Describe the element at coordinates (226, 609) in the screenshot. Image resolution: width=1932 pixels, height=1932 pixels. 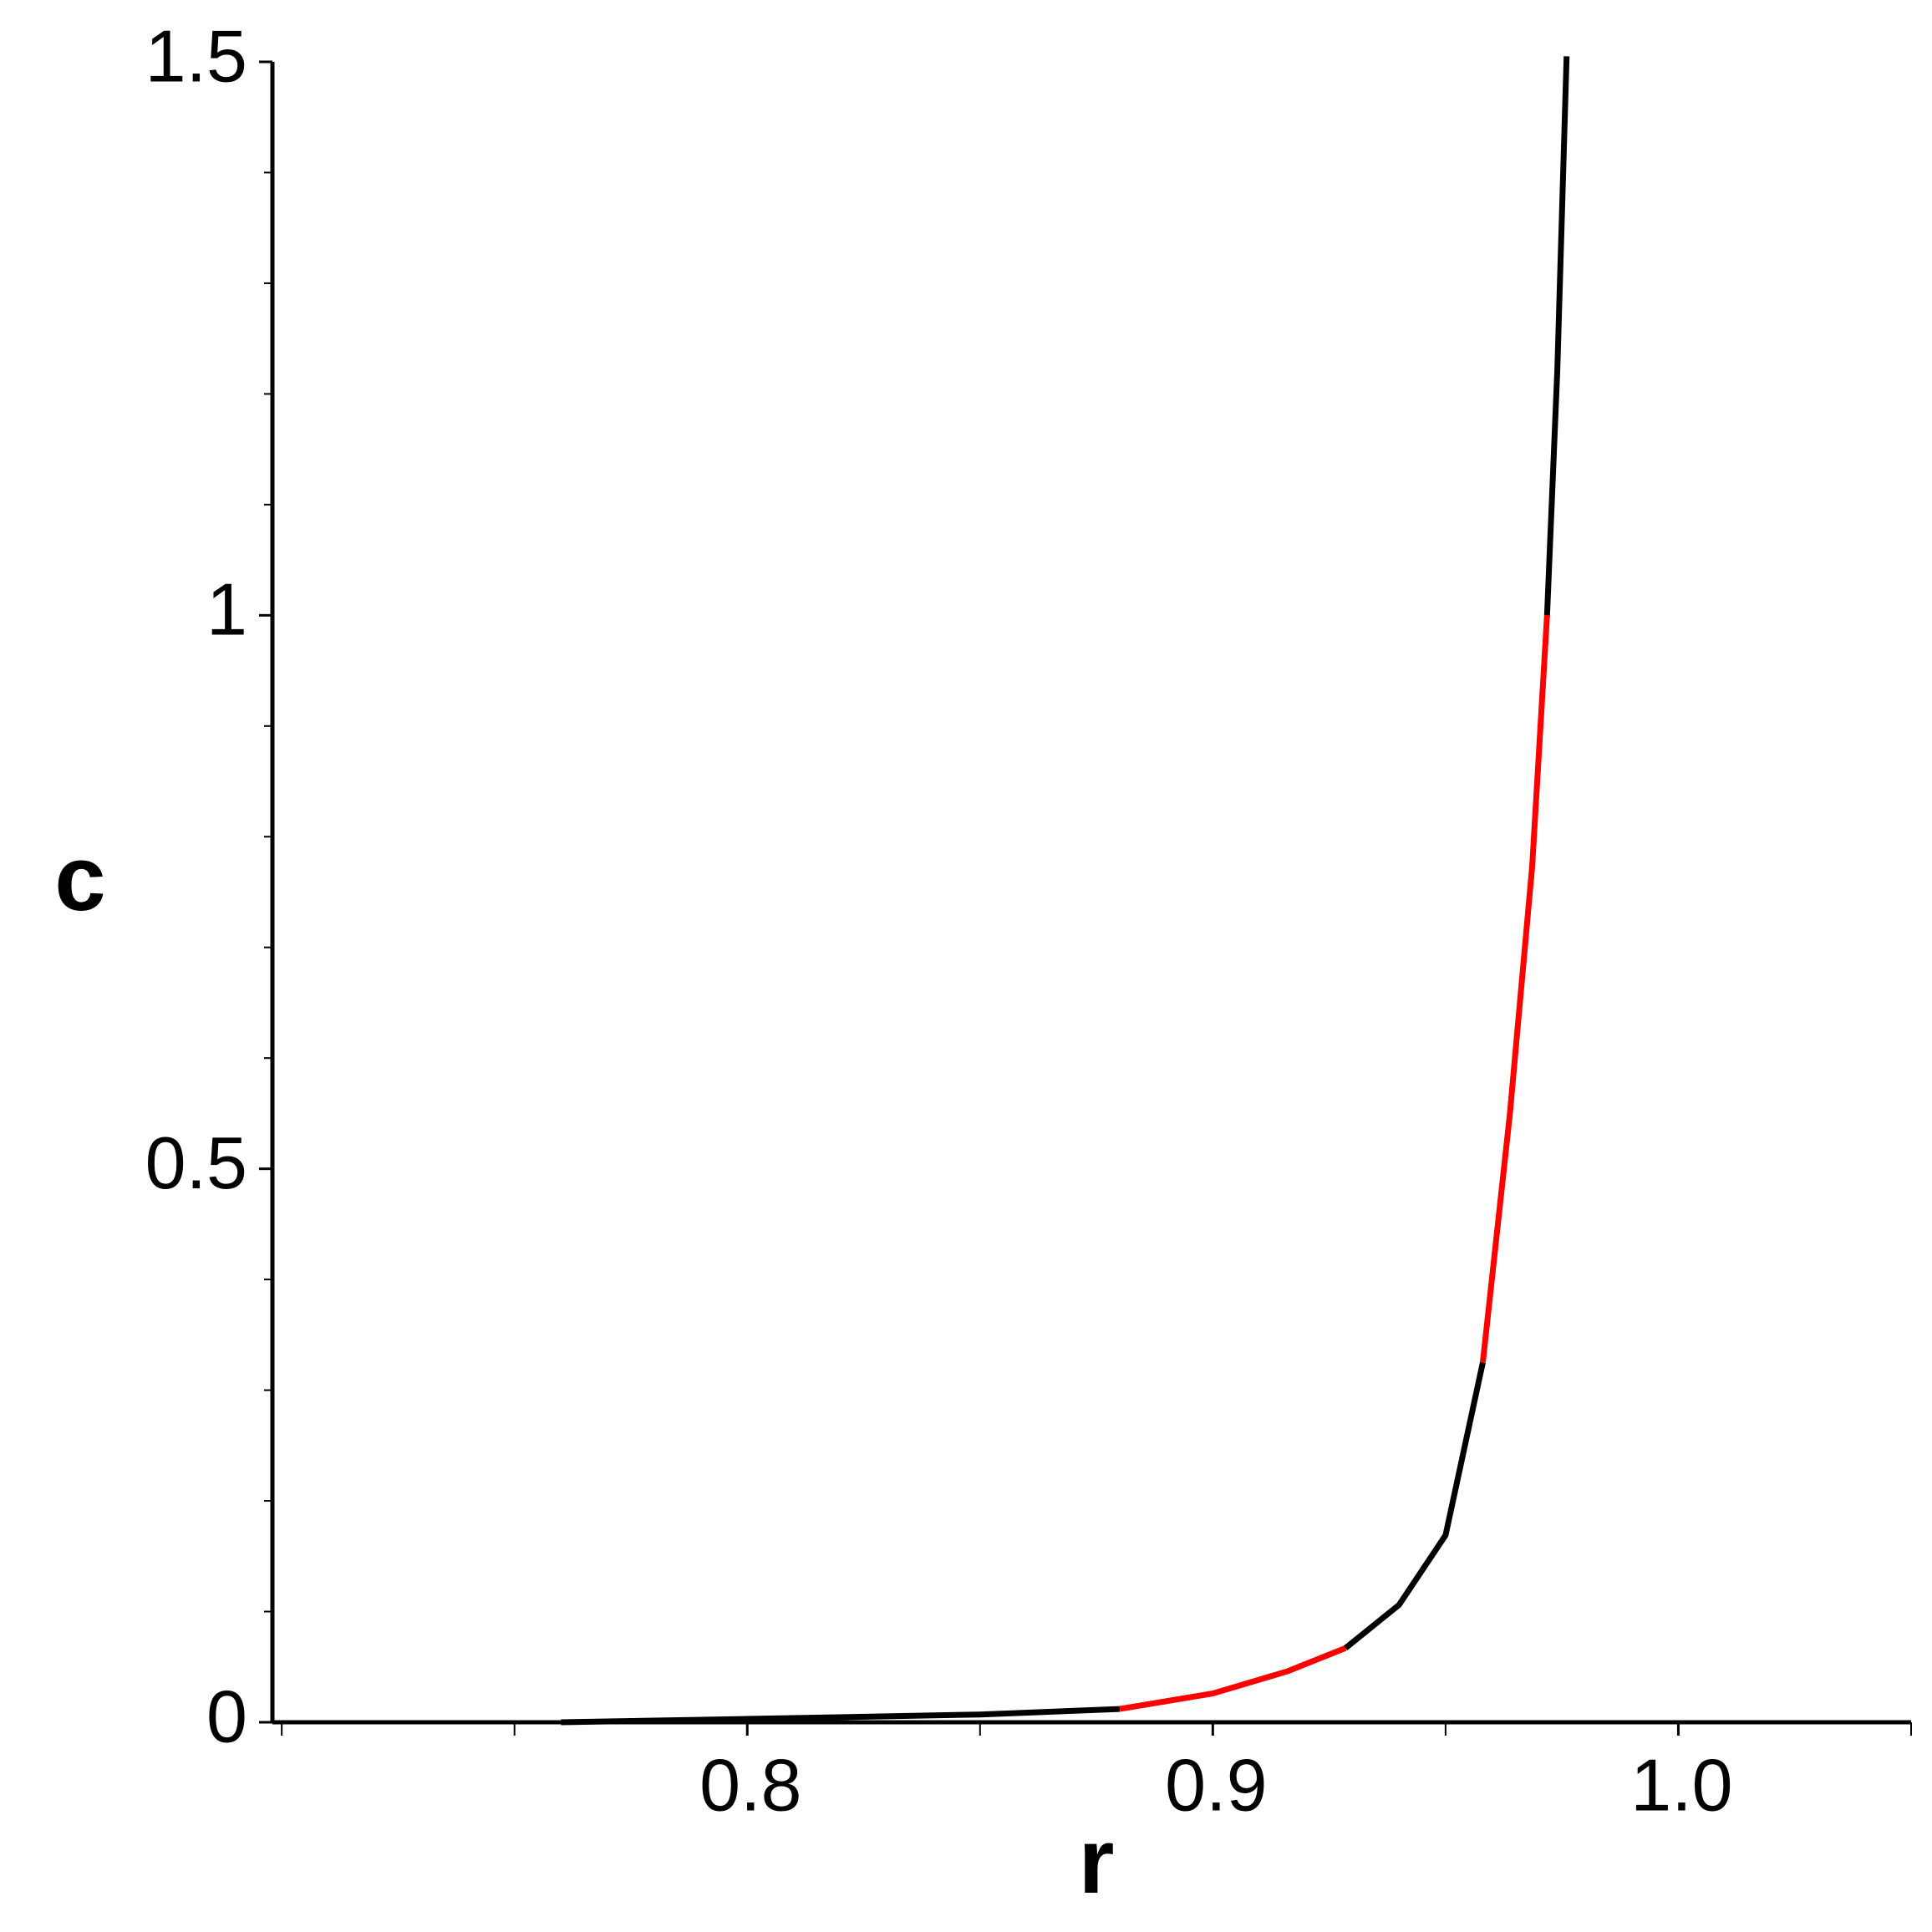
I see `y-tick-label: 1` at that location.